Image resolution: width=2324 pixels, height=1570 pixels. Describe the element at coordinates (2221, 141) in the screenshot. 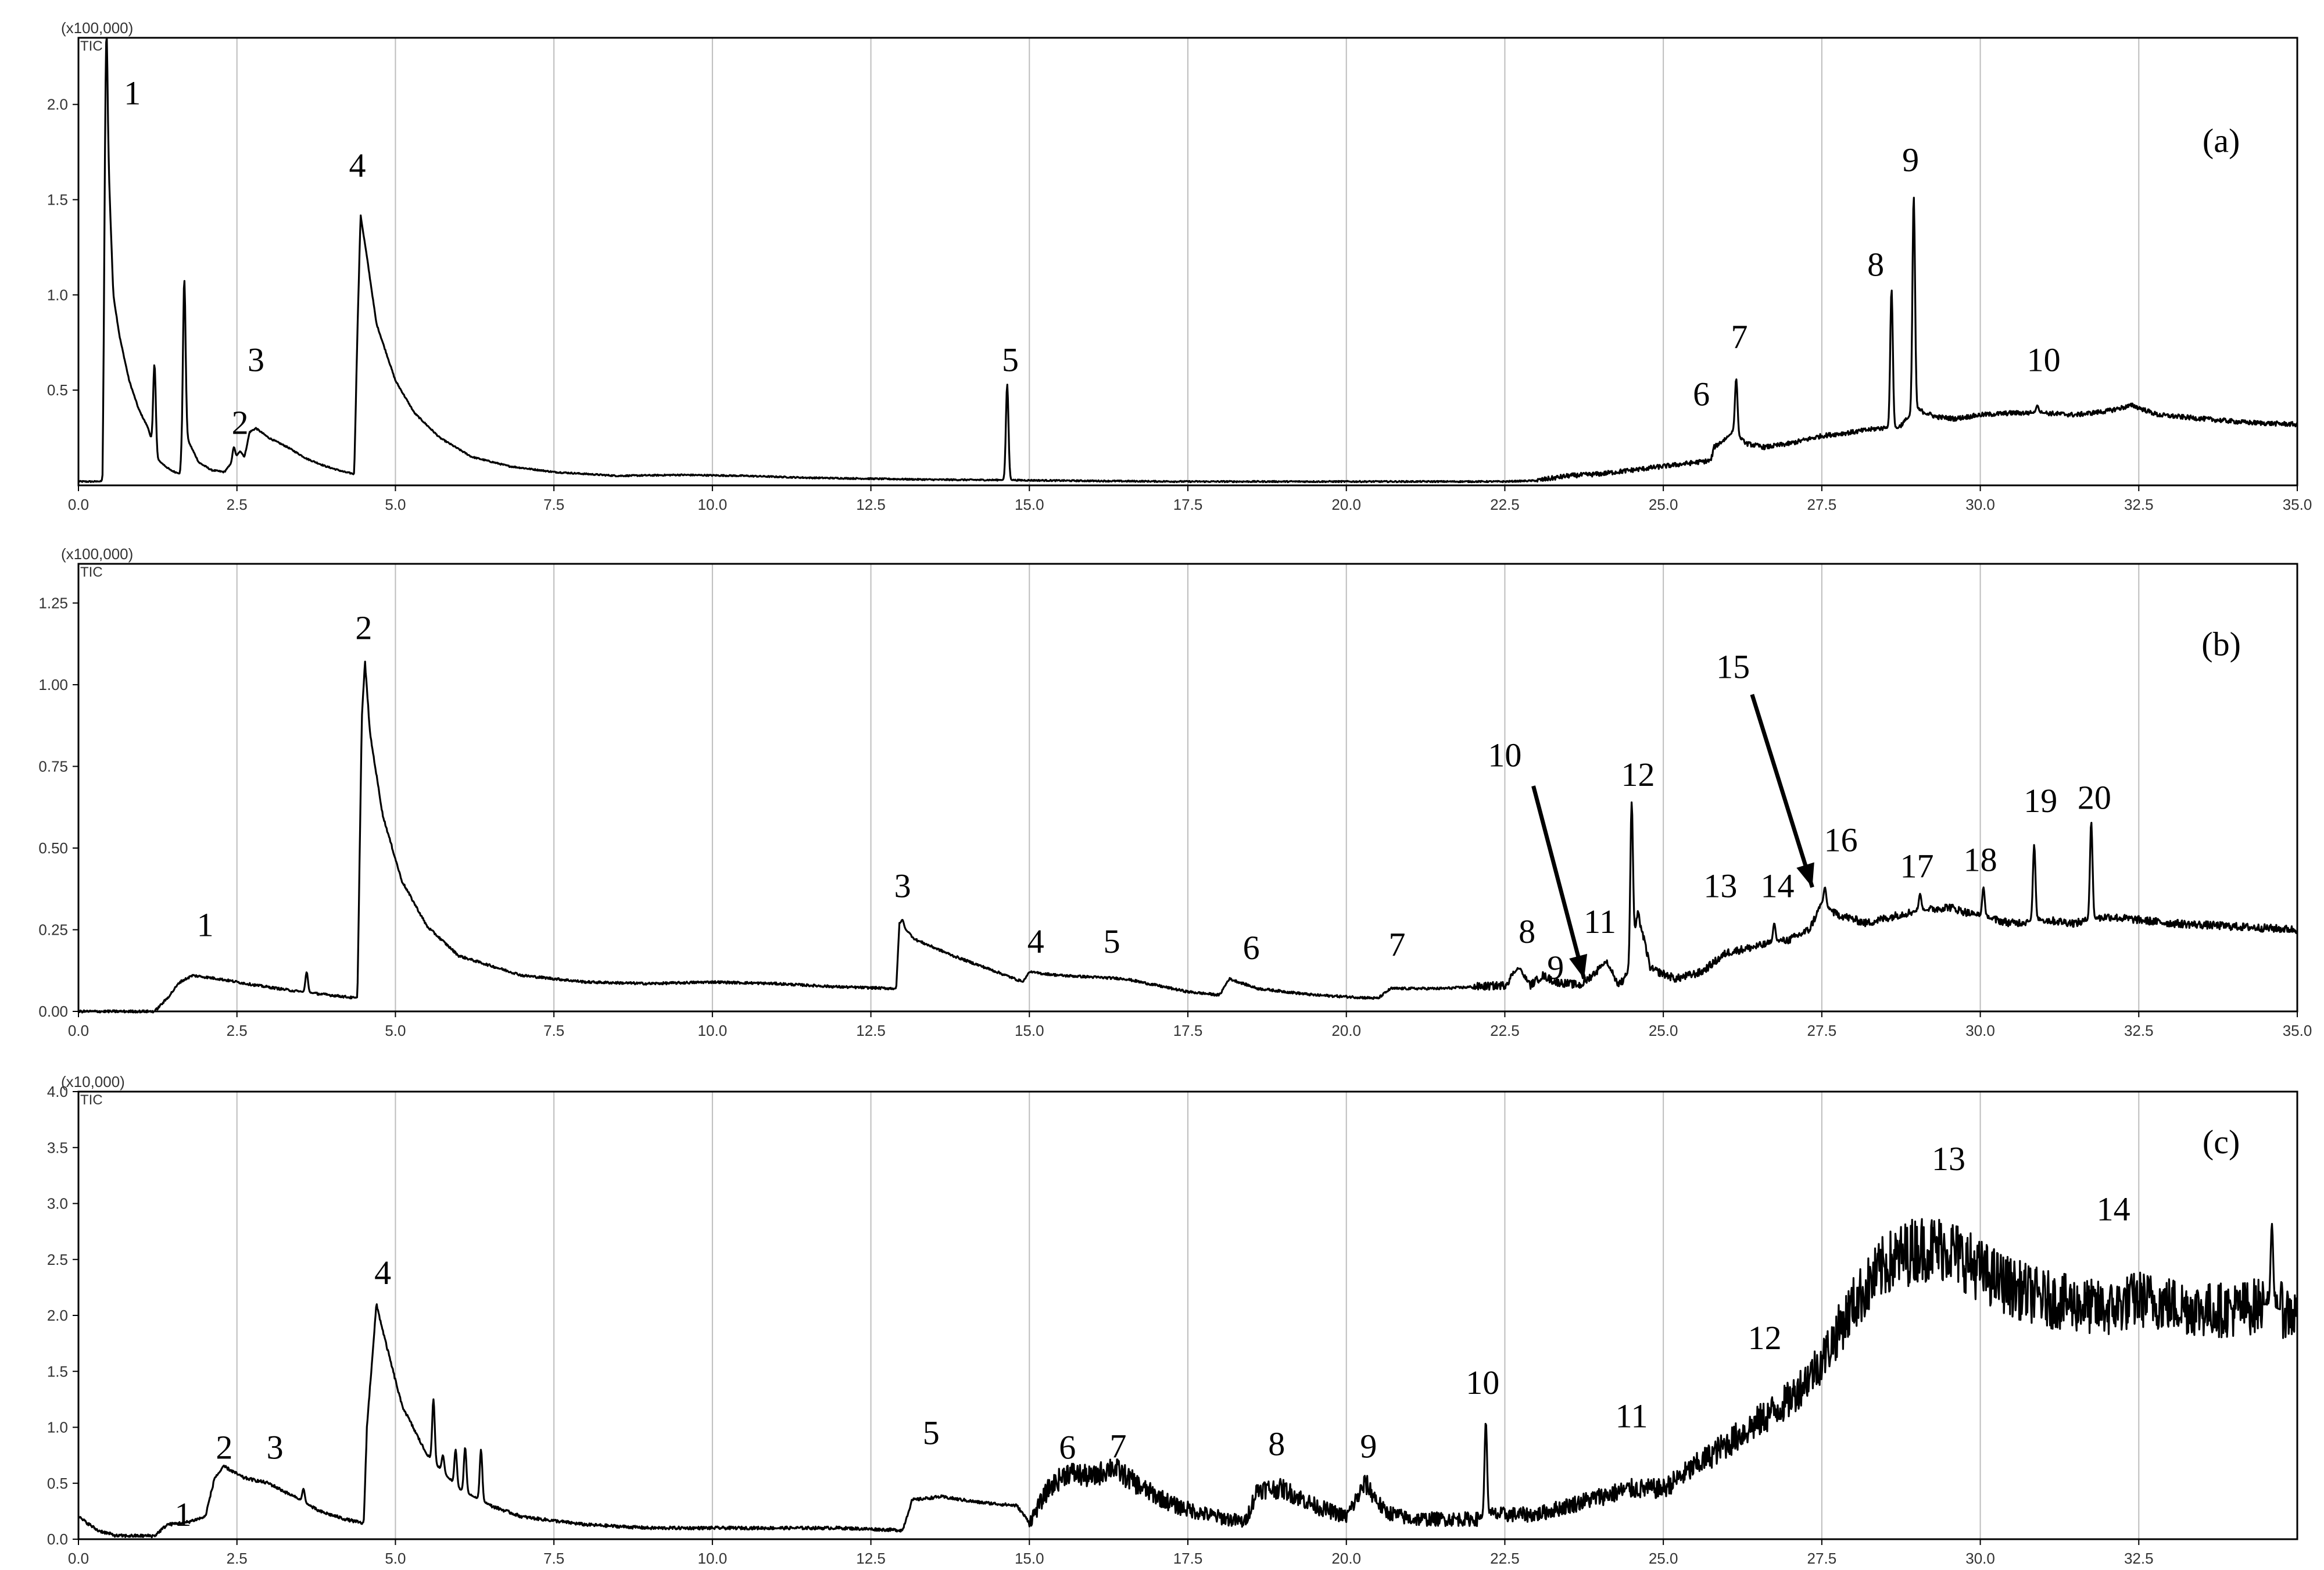

I see `panel-label: (a)` at that location.